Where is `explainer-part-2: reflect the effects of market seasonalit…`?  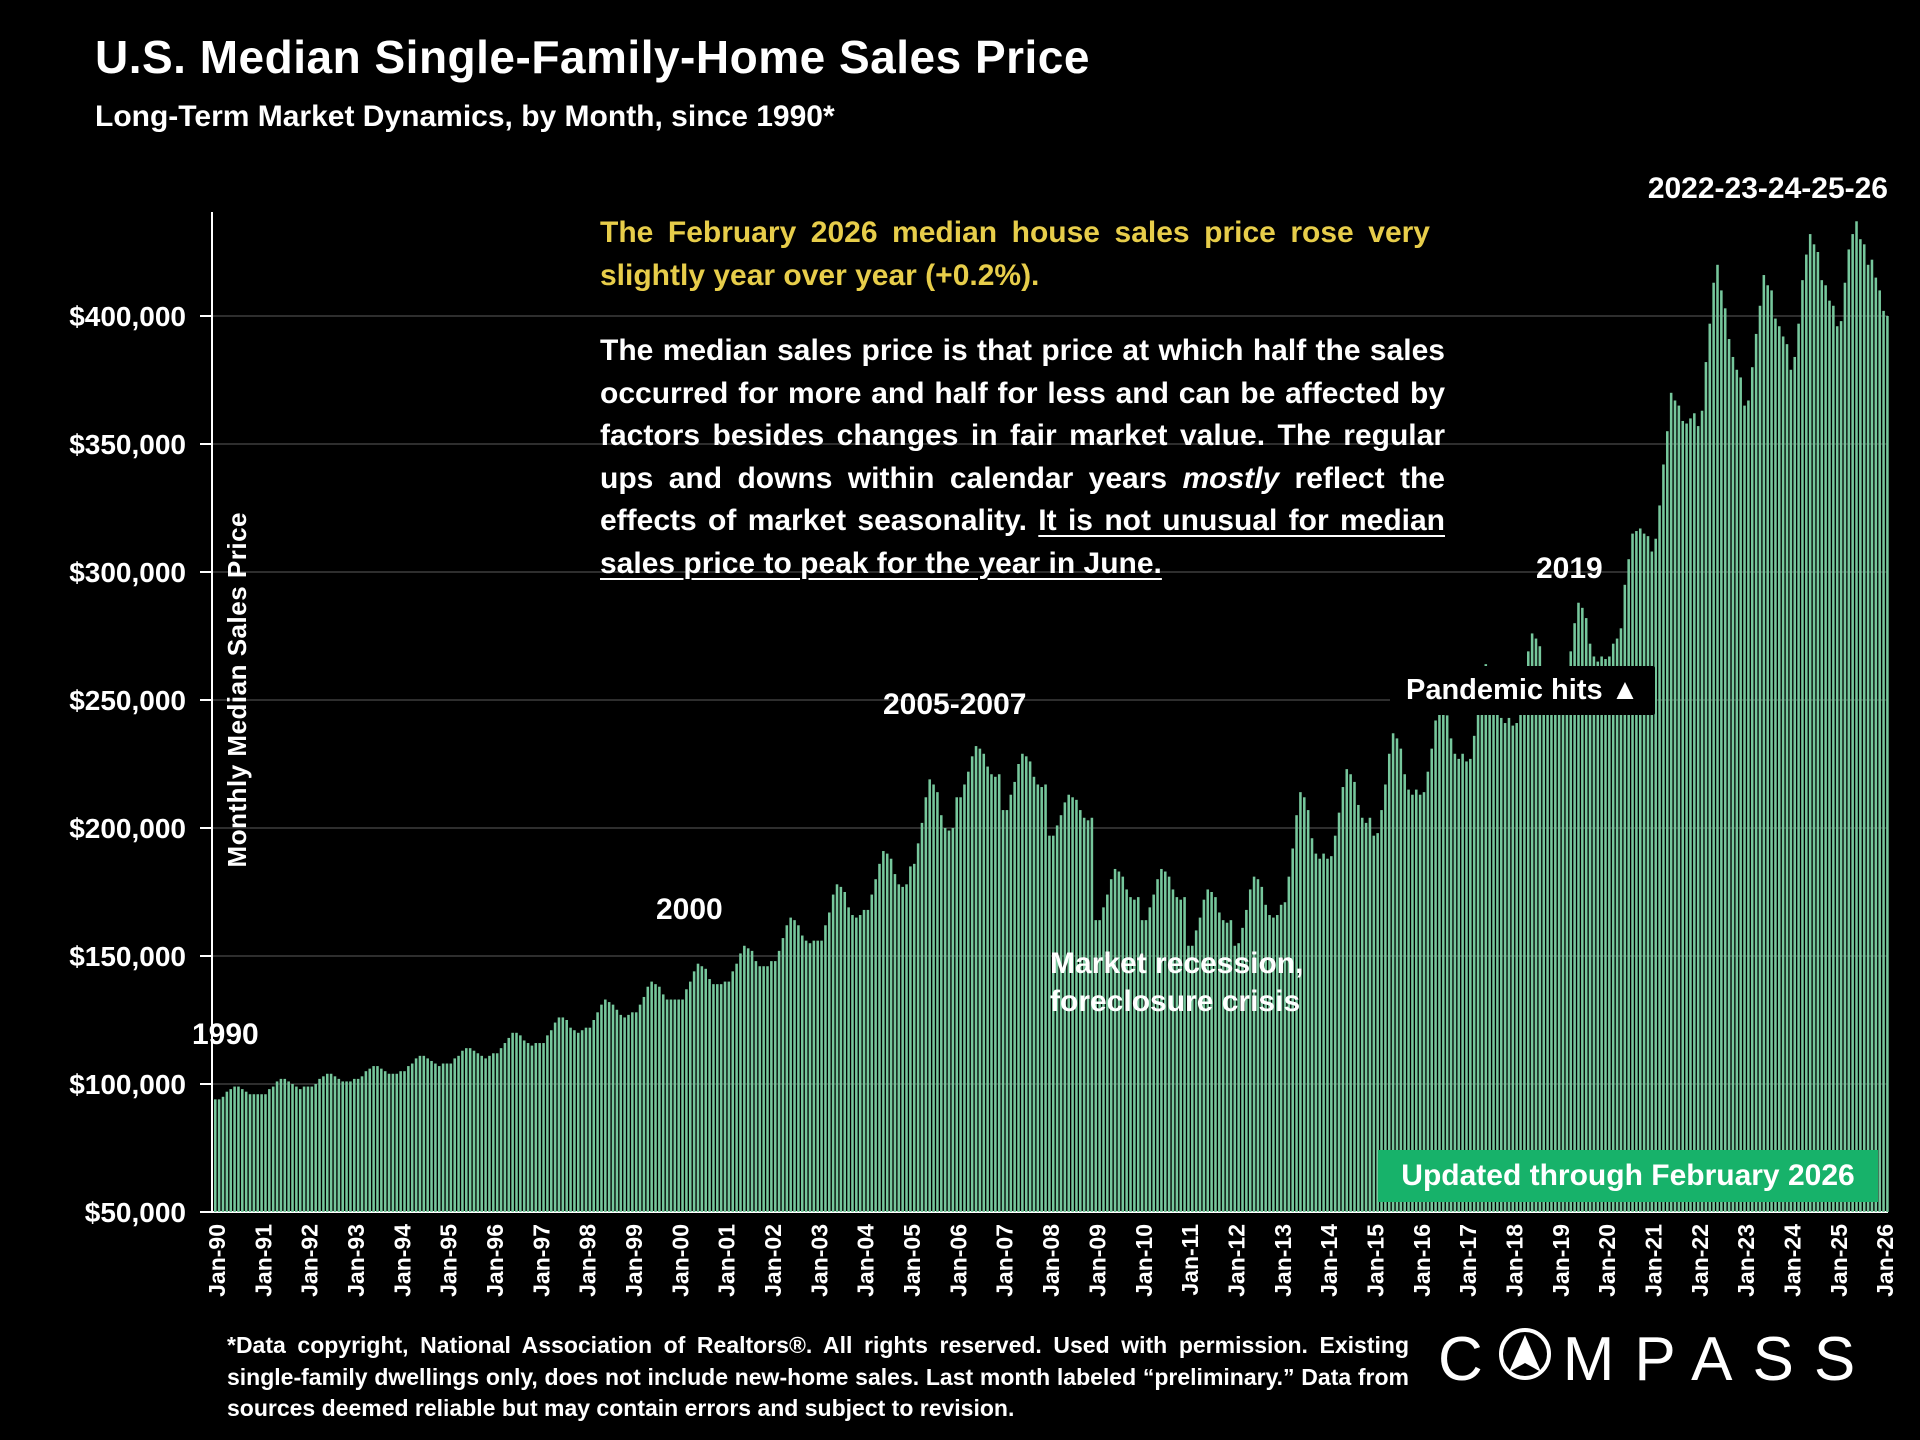 explainer-part-2: reflect the effects of market seasonalit… is located at coordinates (1022, 499).